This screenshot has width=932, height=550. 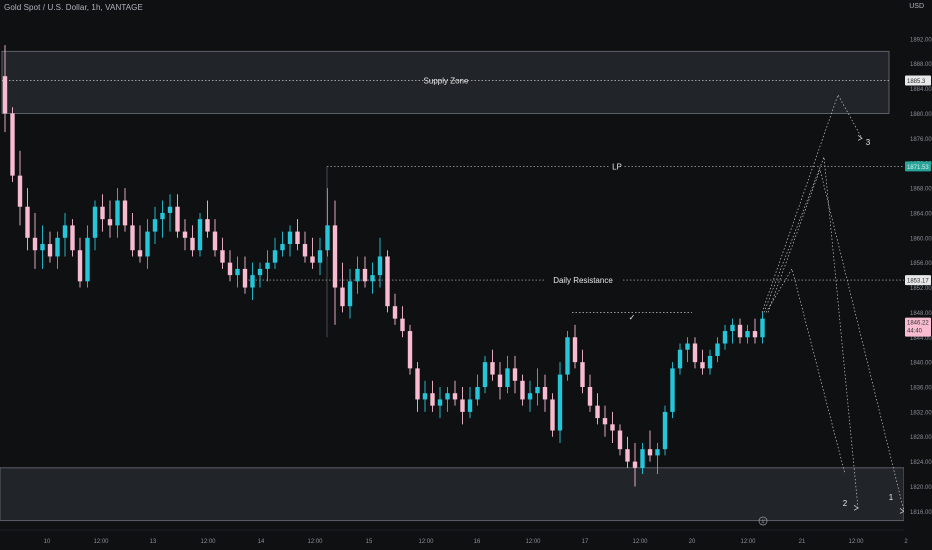 I want to click on annotation-label: ✓, so click(x=632, y=317).